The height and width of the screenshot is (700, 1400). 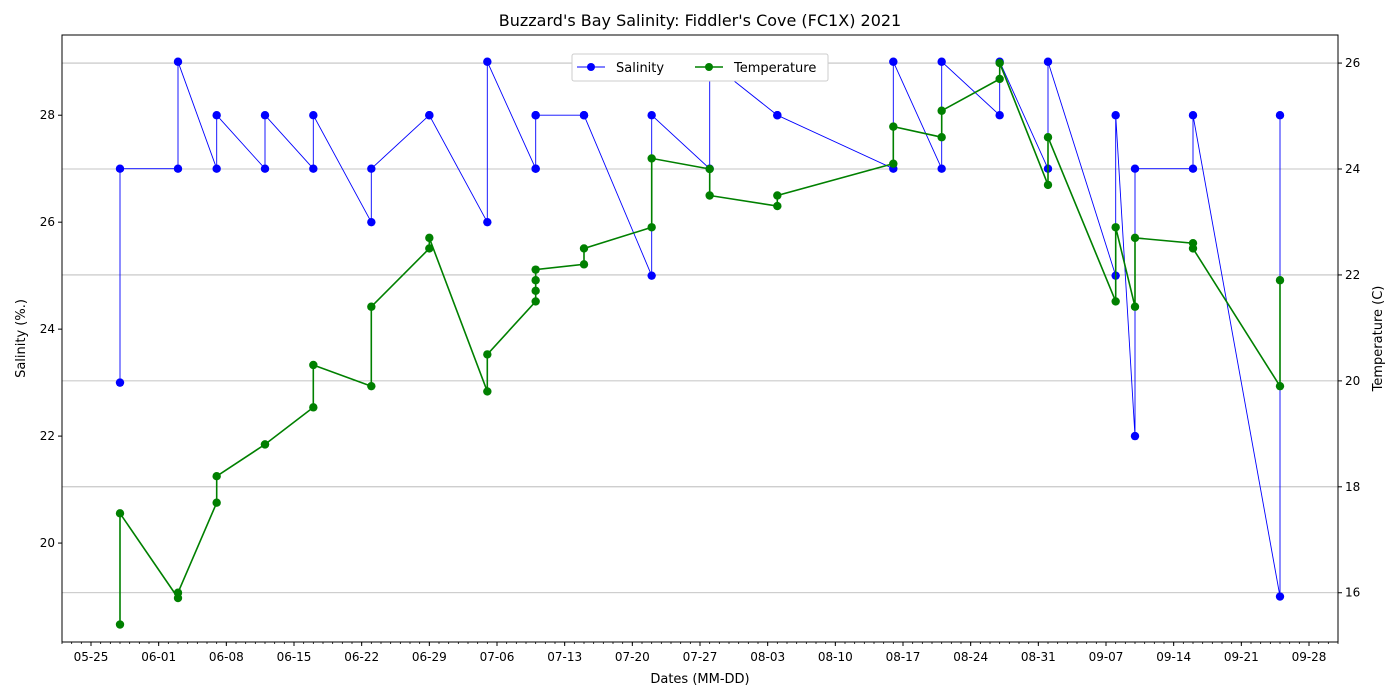 What do you see at coordinates (709, 67) in the screenshot?
I see `legend-marker-temperature` at bounding box center [709, 67].